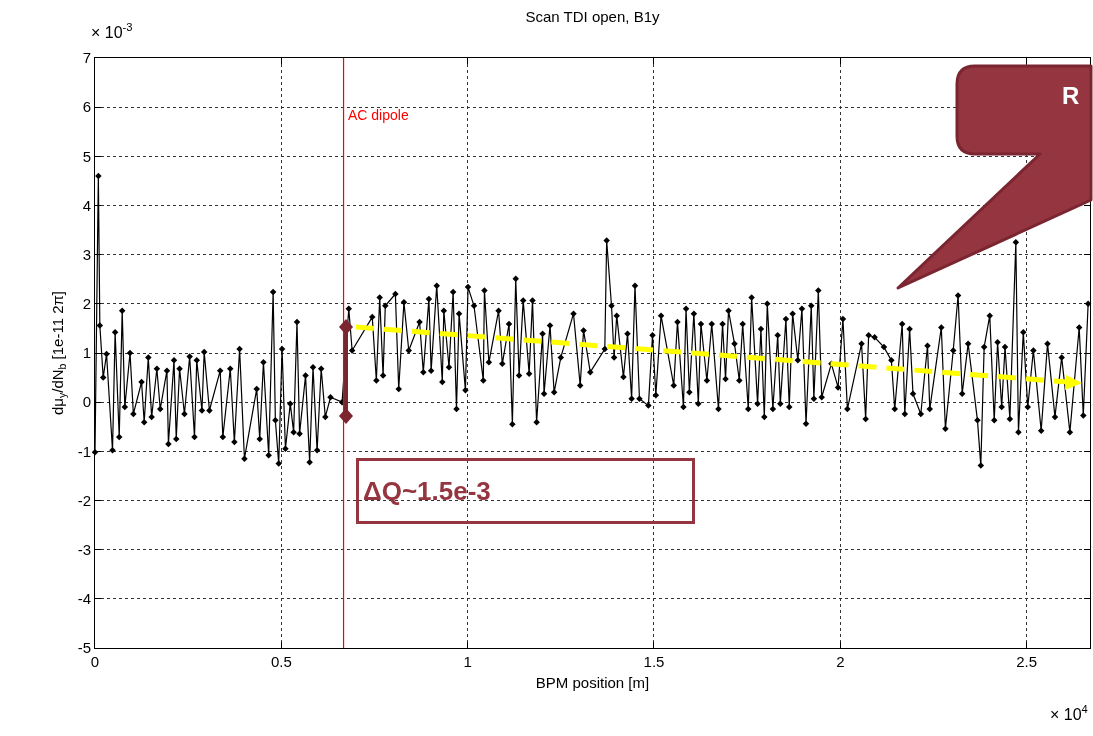 The image size is (1093, 736). Describe the element at coordinates (86, 402) in the screenshot. I see `y-tick-label: 0` at that location.